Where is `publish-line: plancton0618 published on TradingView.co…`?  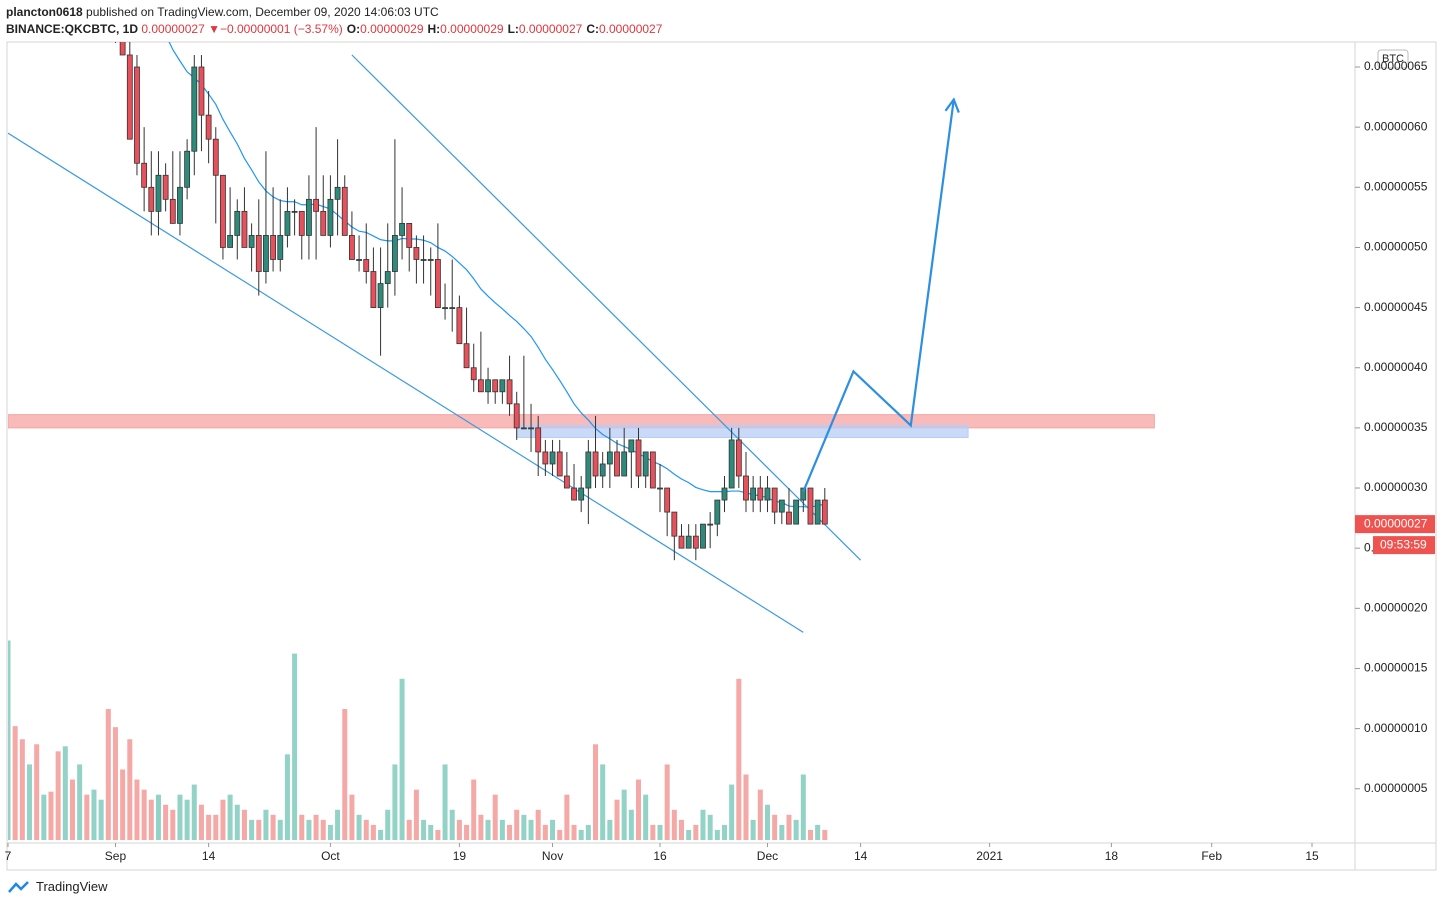
publish-line: plancton0618 published on TradingView.co… is located at coordinates (222, 12).